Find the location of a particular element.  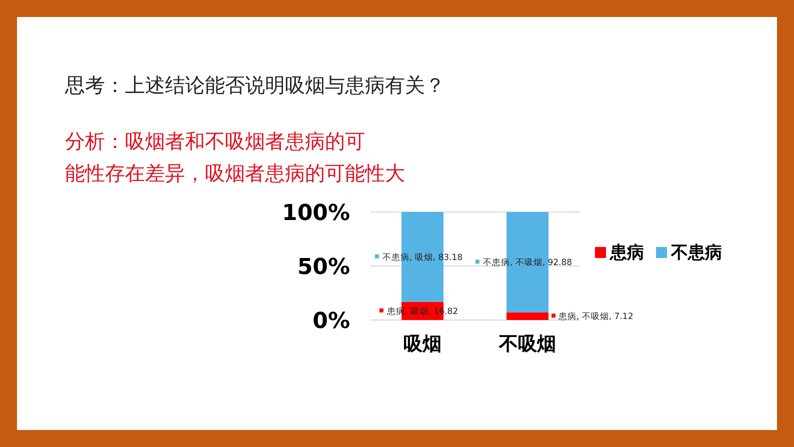

text: 分析：吸烟者和不吸烟者患病的可能性存在差异，吸烟者患病的可能性大 is located at coordinates (235, 157).